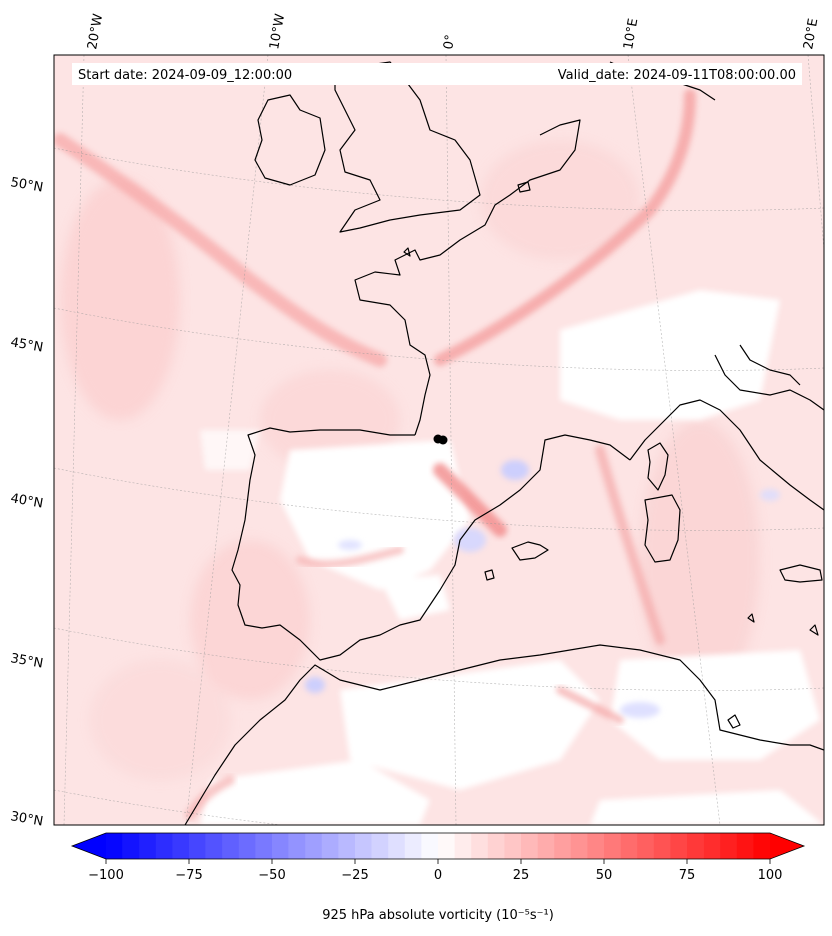  Describe the element at coordinates (453, 32) in the screenshot. I see `longitude-labels: 20°W 10°W 0° 10°E 20°E` at that location.